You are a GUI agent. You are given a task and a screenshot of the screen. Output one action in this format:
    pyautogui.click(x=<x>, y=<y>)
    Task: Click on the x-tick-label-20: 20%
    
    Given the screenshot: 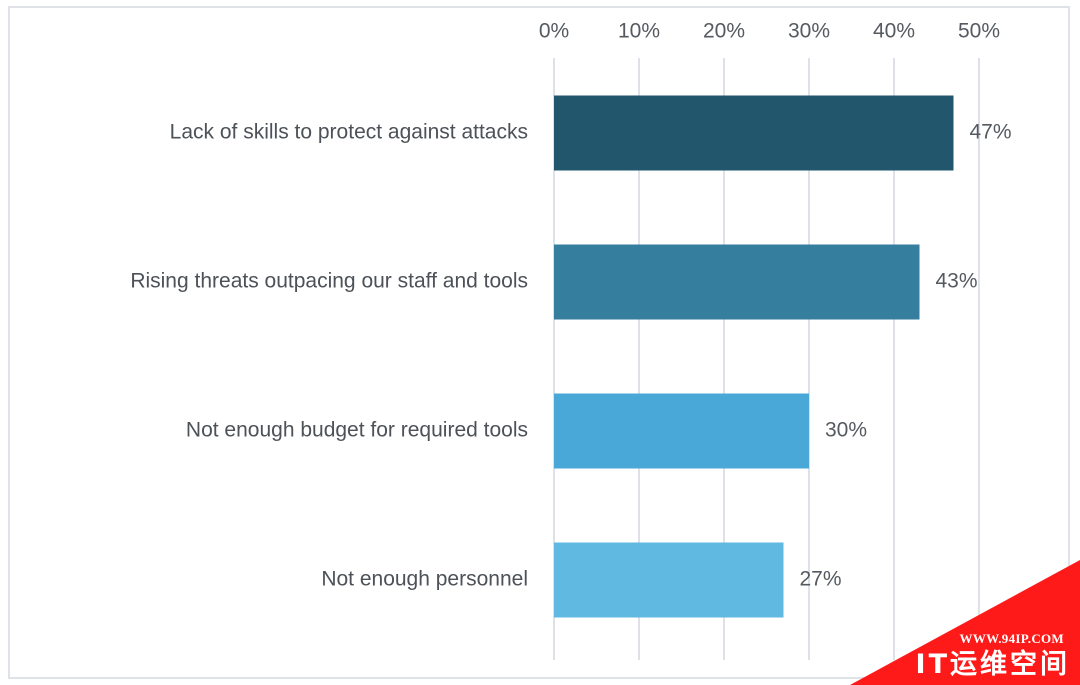 What is the action you would take?
    pyautogui.click(x=724, y=31)
    